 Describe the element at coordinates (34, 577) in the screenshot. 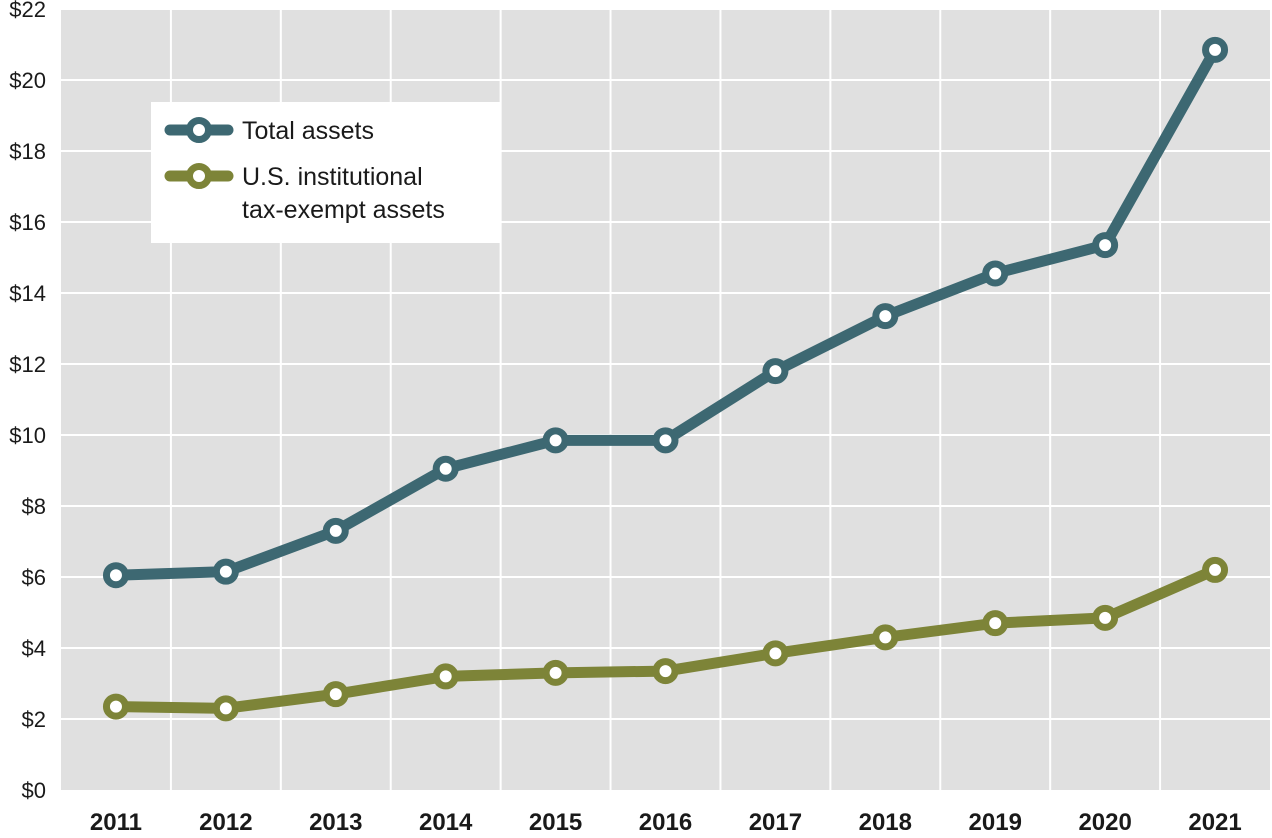

I see `y-tick-label: $6` at that location.